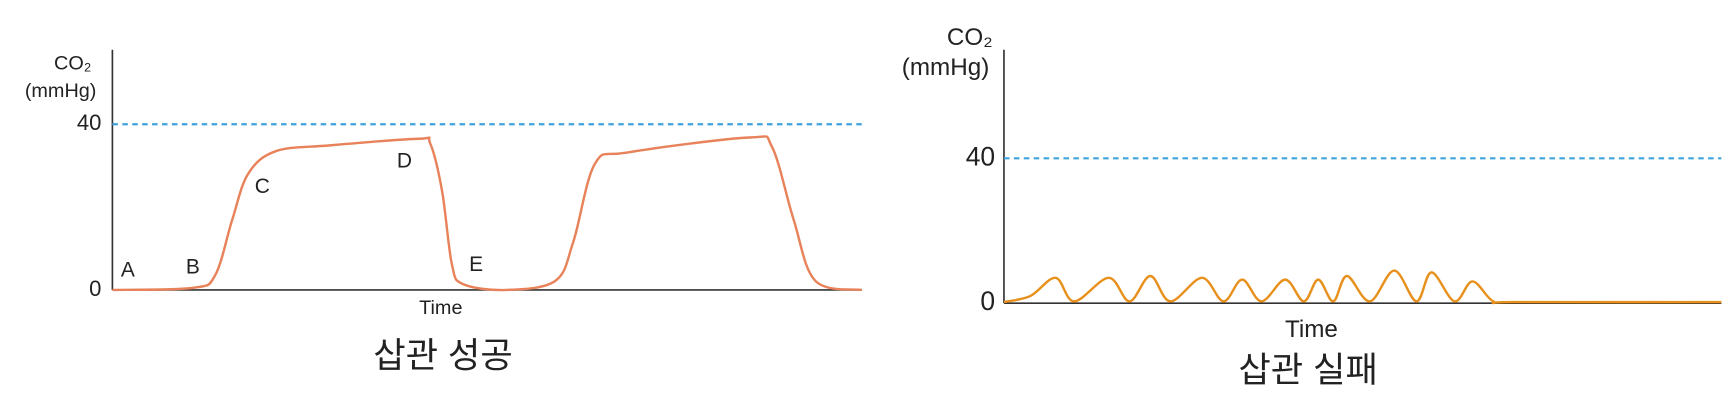 The height and width of the screenshot is (419, 1728). What do you see at coordinates (1308, 370) in the screenshot?
I see `caption: 삽관 실패` at bounding box center [1308, 370].